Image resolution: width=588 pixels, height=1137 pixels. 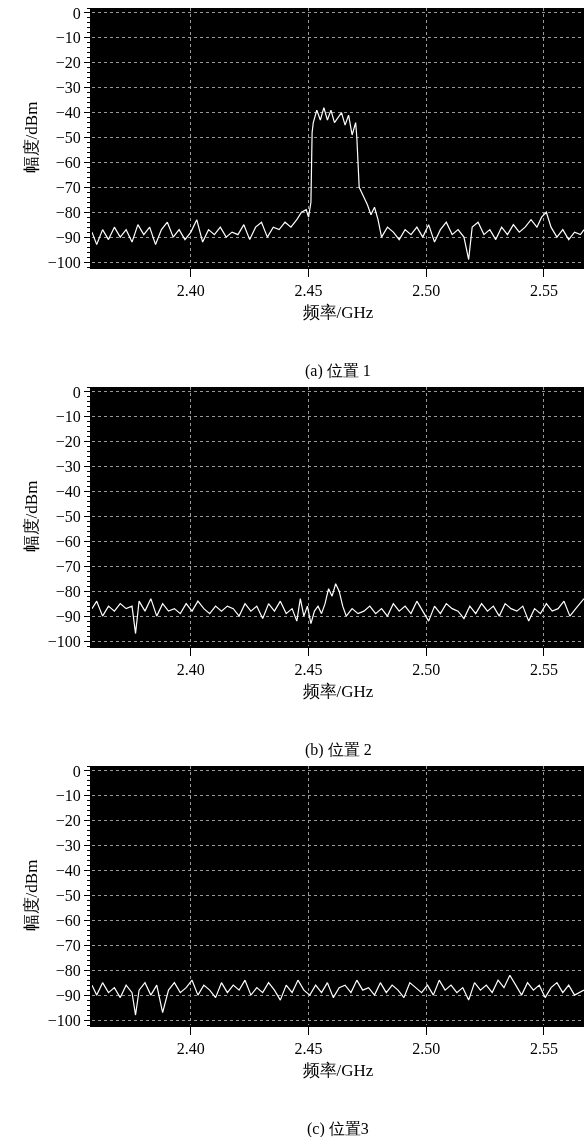 I want to click on text: (c) 位置3, so click(x=338, y=1128).